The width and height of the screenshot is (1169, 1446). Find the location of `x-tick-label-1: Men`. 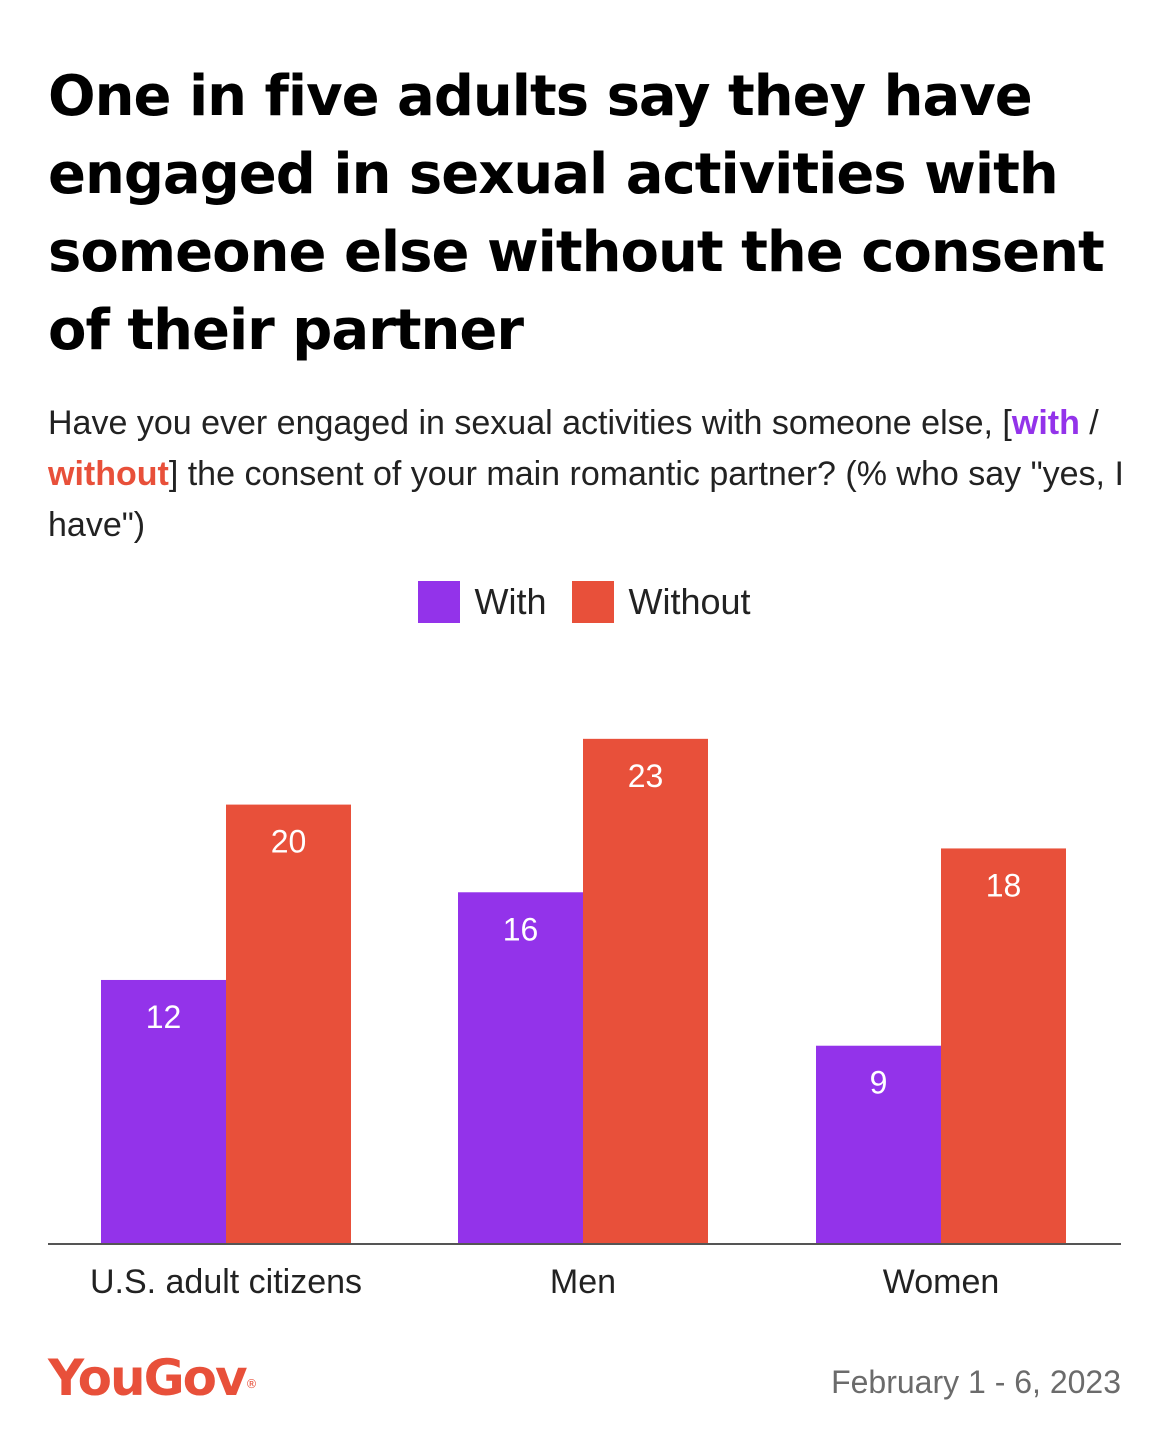

x-tick-label-1: Men is located at coordinates (583, 1282).